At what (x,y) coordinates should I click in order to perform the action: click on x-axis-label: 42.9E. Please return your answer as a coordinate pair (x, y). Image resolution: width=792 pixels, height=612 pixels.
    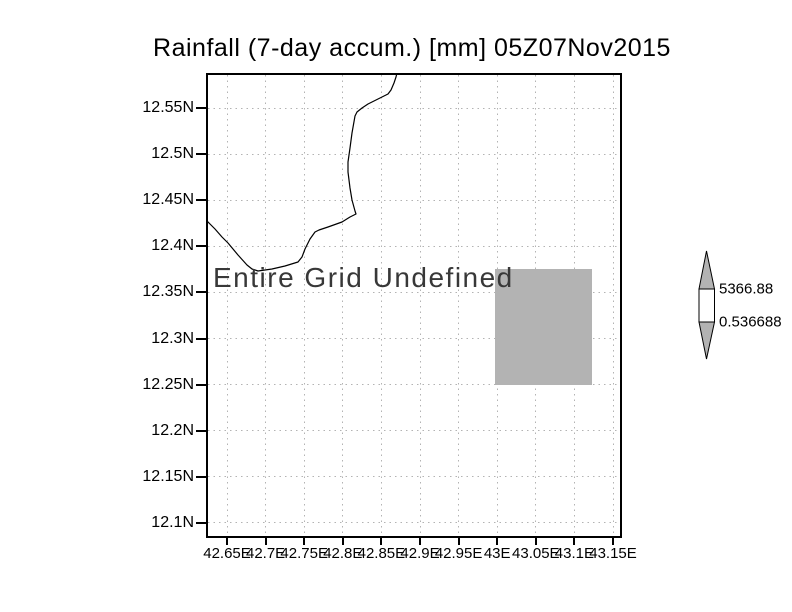
    Looking at the image, I should click on (420, 553).